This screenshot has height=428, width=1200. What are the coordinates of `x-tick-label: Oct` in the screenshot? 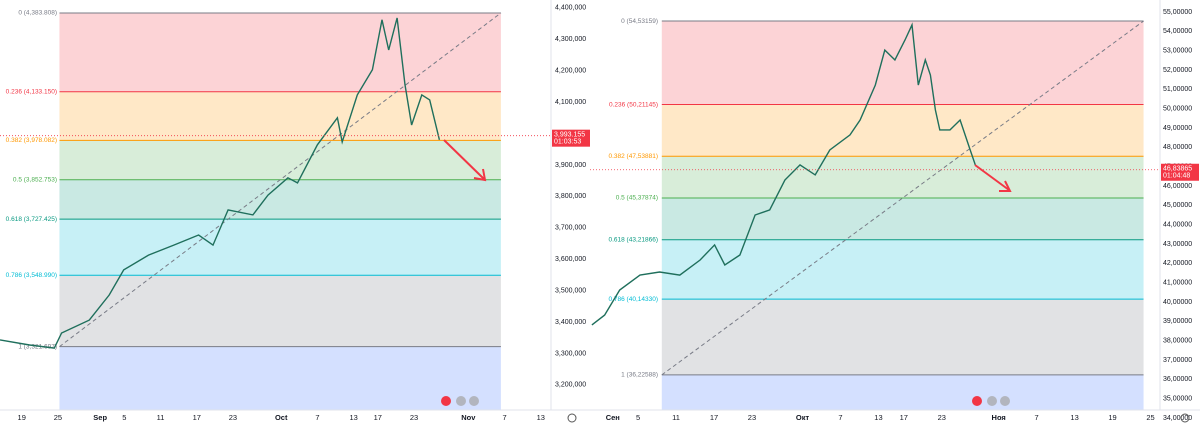 It's located at (281, 417).